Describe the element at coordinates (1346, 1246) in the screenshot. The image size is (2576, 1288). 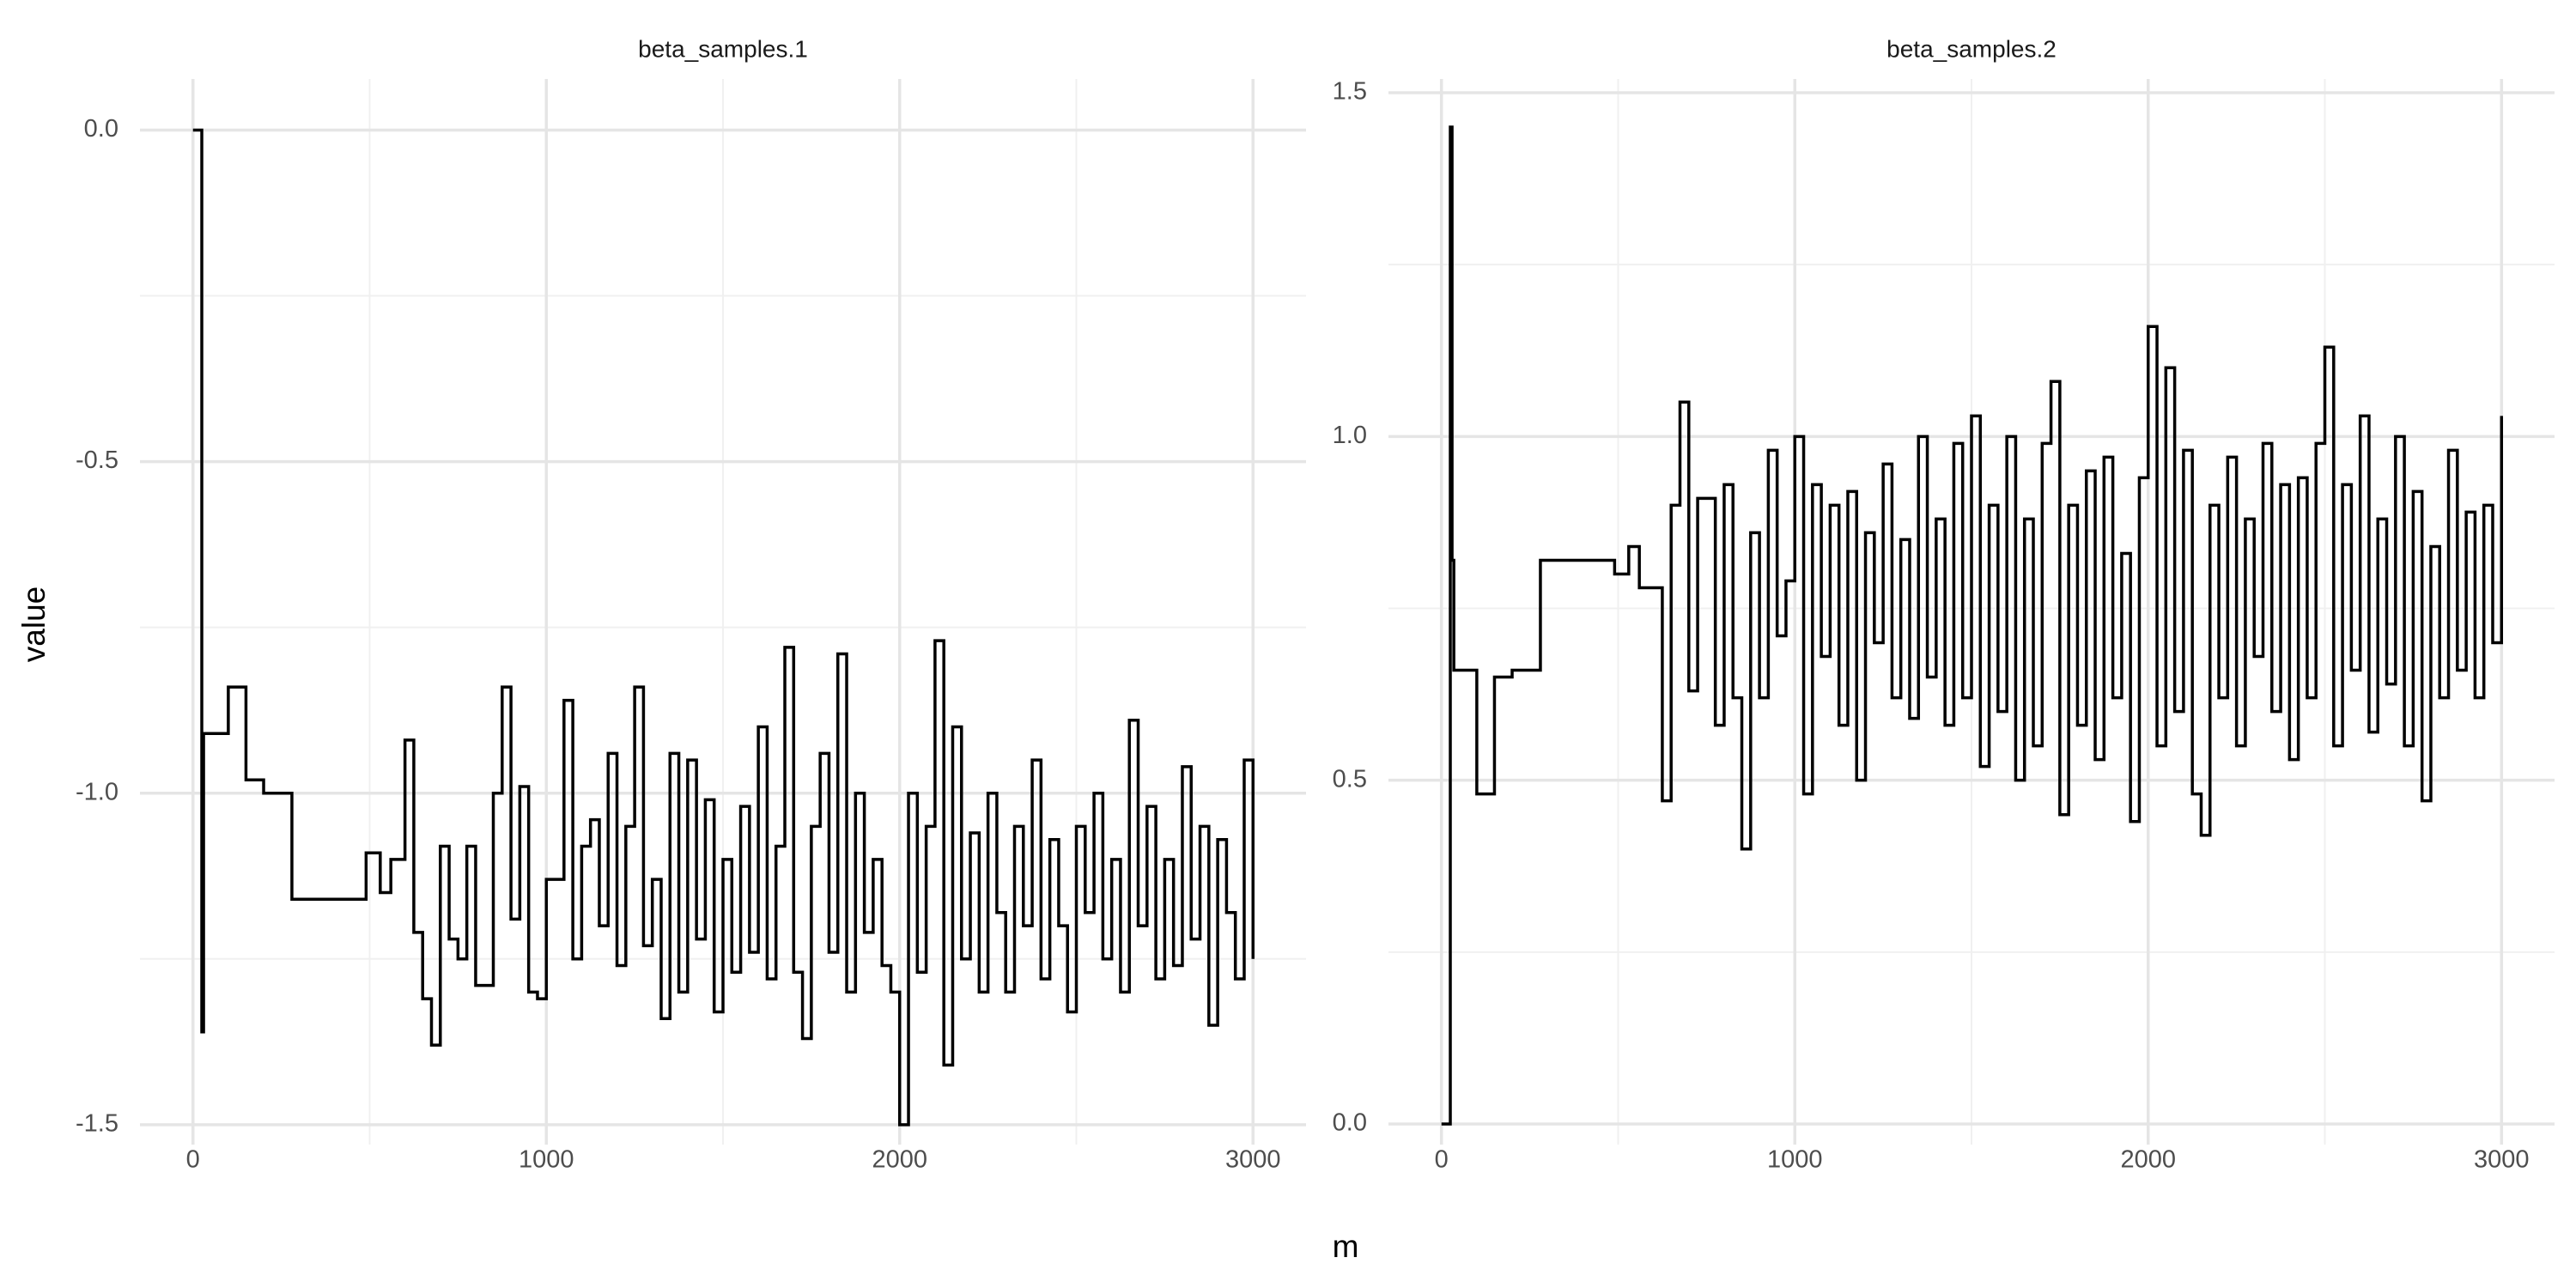
I see `x-axis-label: m` at that location.